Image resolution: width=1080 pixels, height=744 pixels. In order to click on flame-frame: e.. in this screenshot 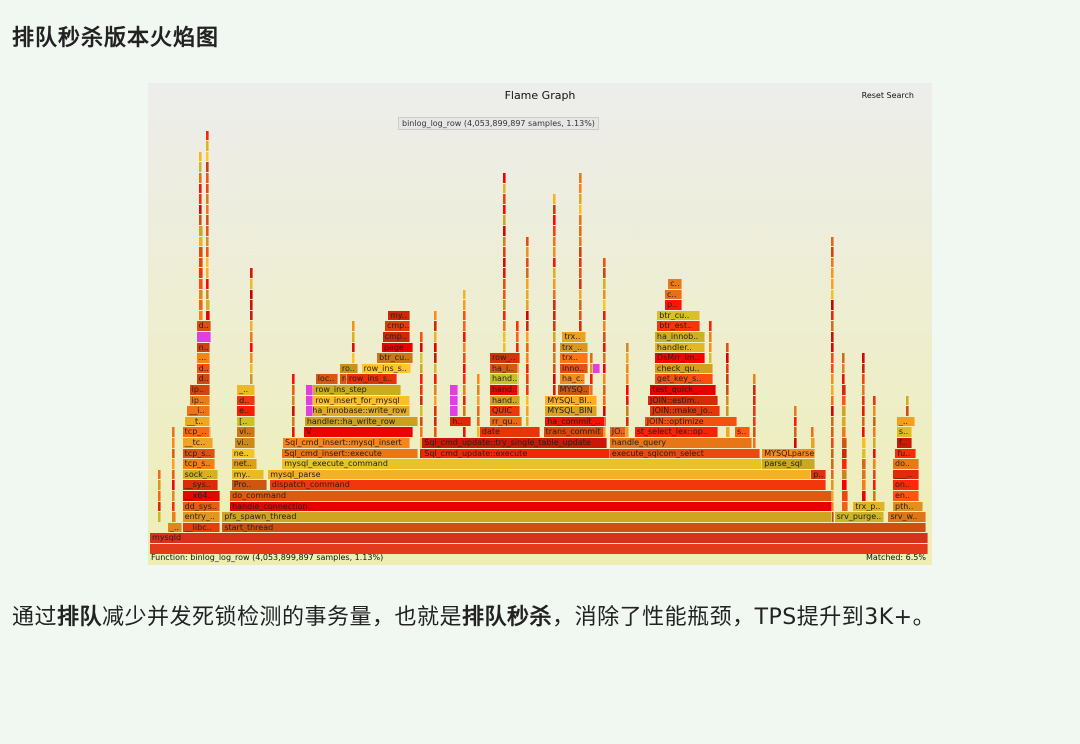, I will do `click(246, 411)`.